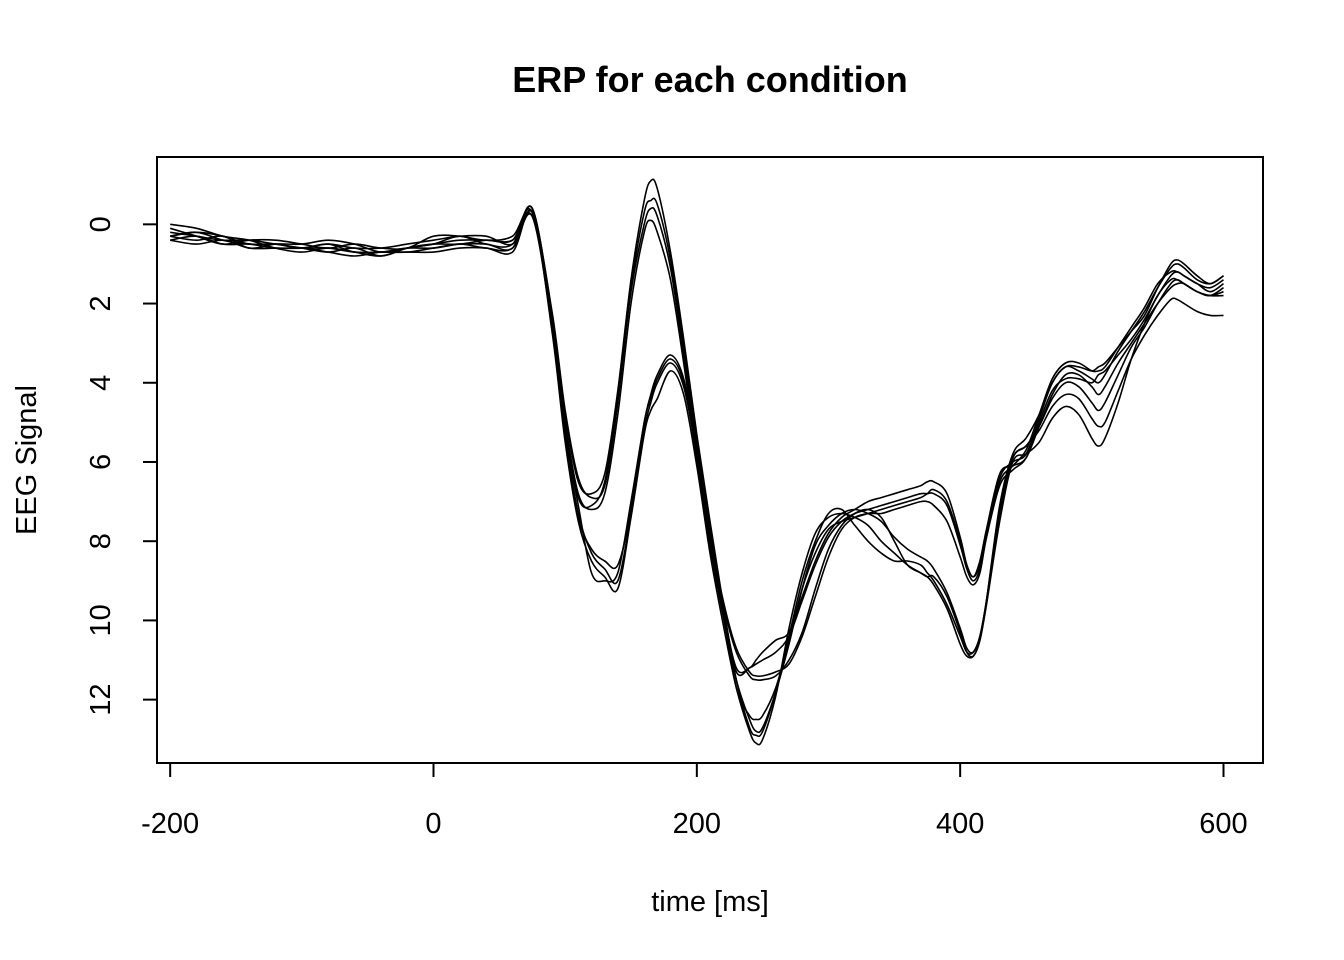  What do you see at coordinates (121, 466) in the screenshot?
I see `y-axis: 0 2 4 6 8 10 12` at bounding box center [121, 466].